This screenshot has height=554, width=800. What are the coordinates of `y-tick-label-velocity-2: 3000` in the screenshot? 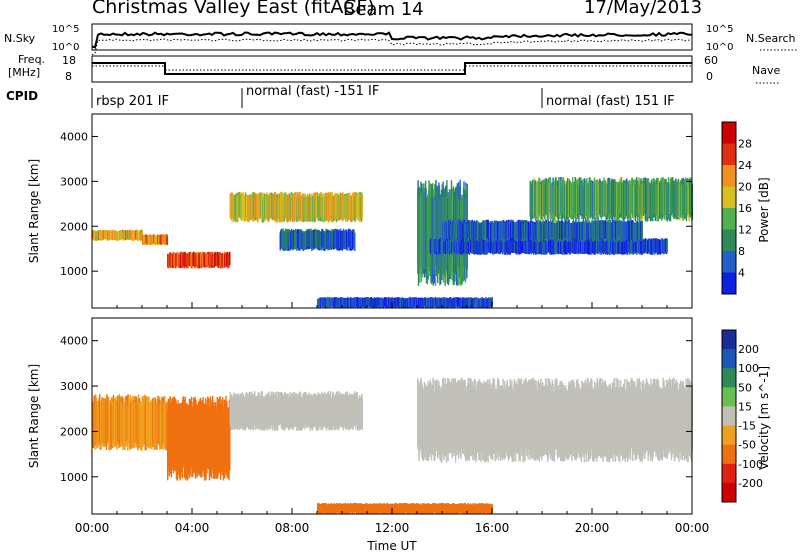 It's located at (74, 386).